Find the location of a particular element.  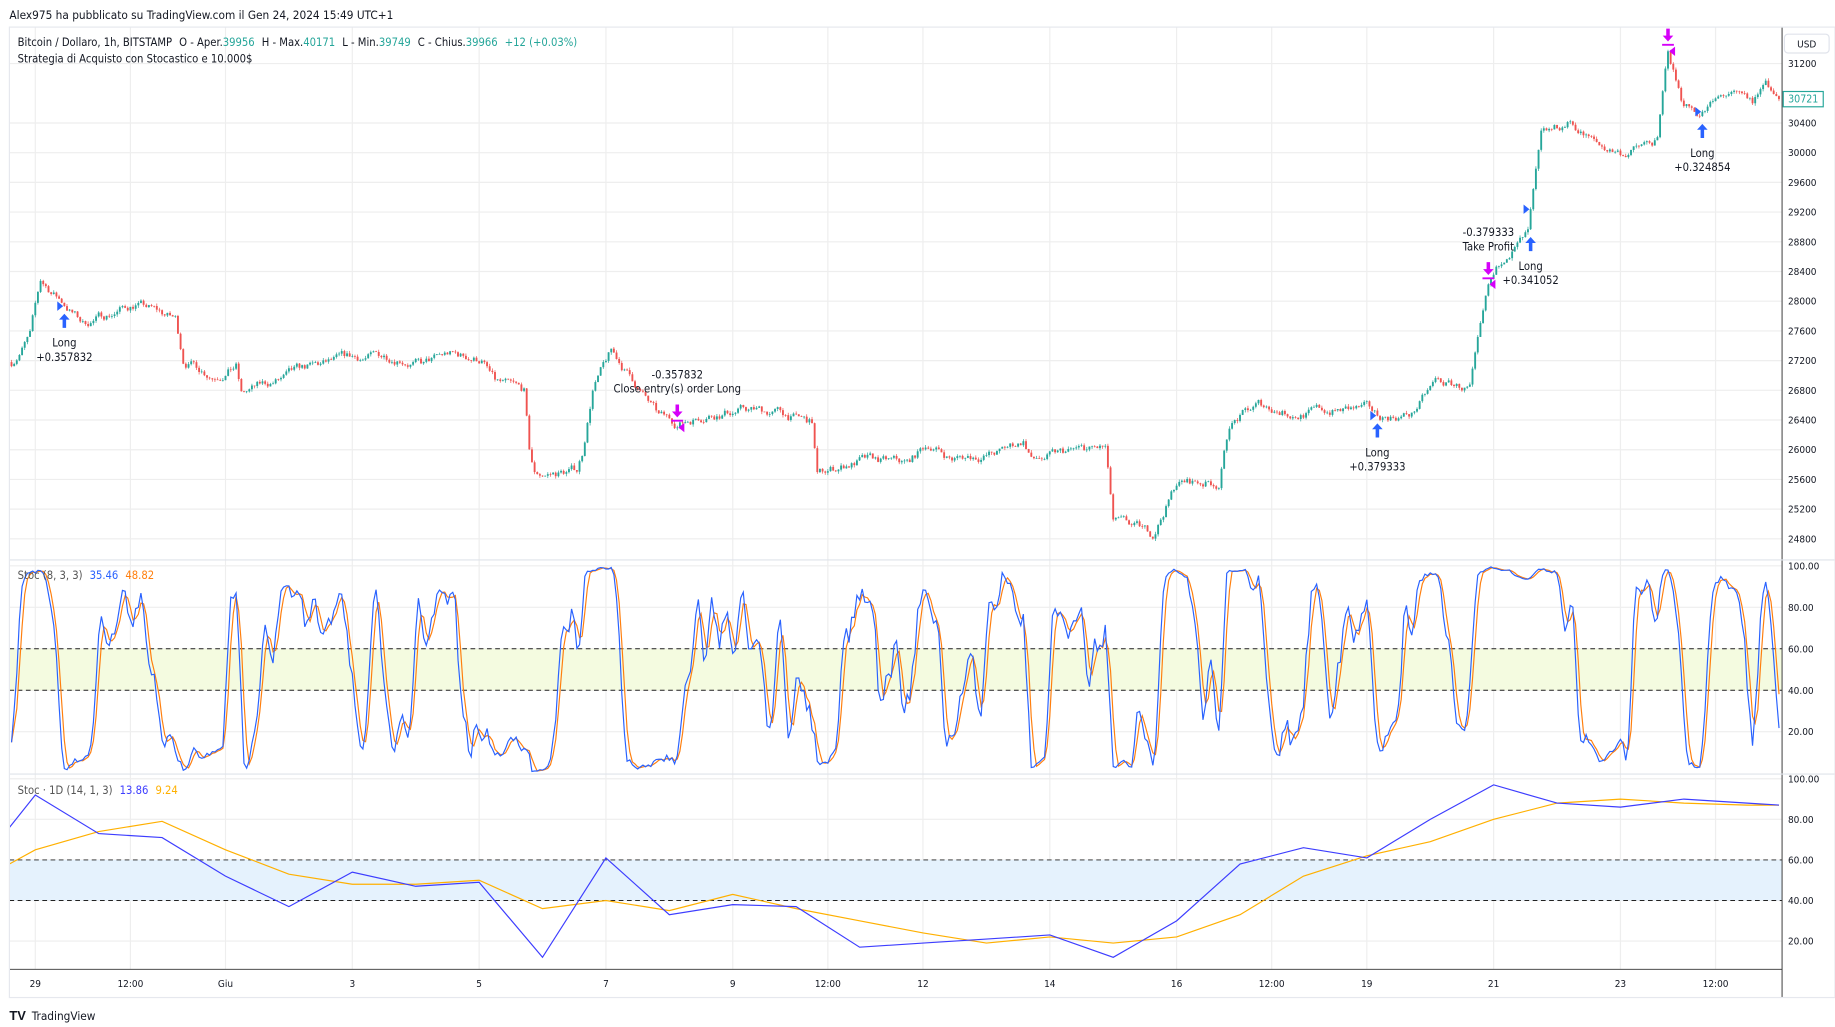

currency-button: USD is located at coordinates (1806, 43).